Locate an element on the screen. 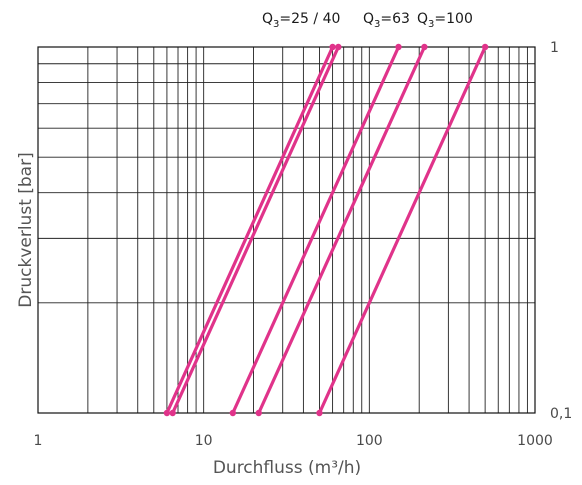 This screenshot has height=485, width=582. y-tick-label: 1 is located at coordinates (554, 48).